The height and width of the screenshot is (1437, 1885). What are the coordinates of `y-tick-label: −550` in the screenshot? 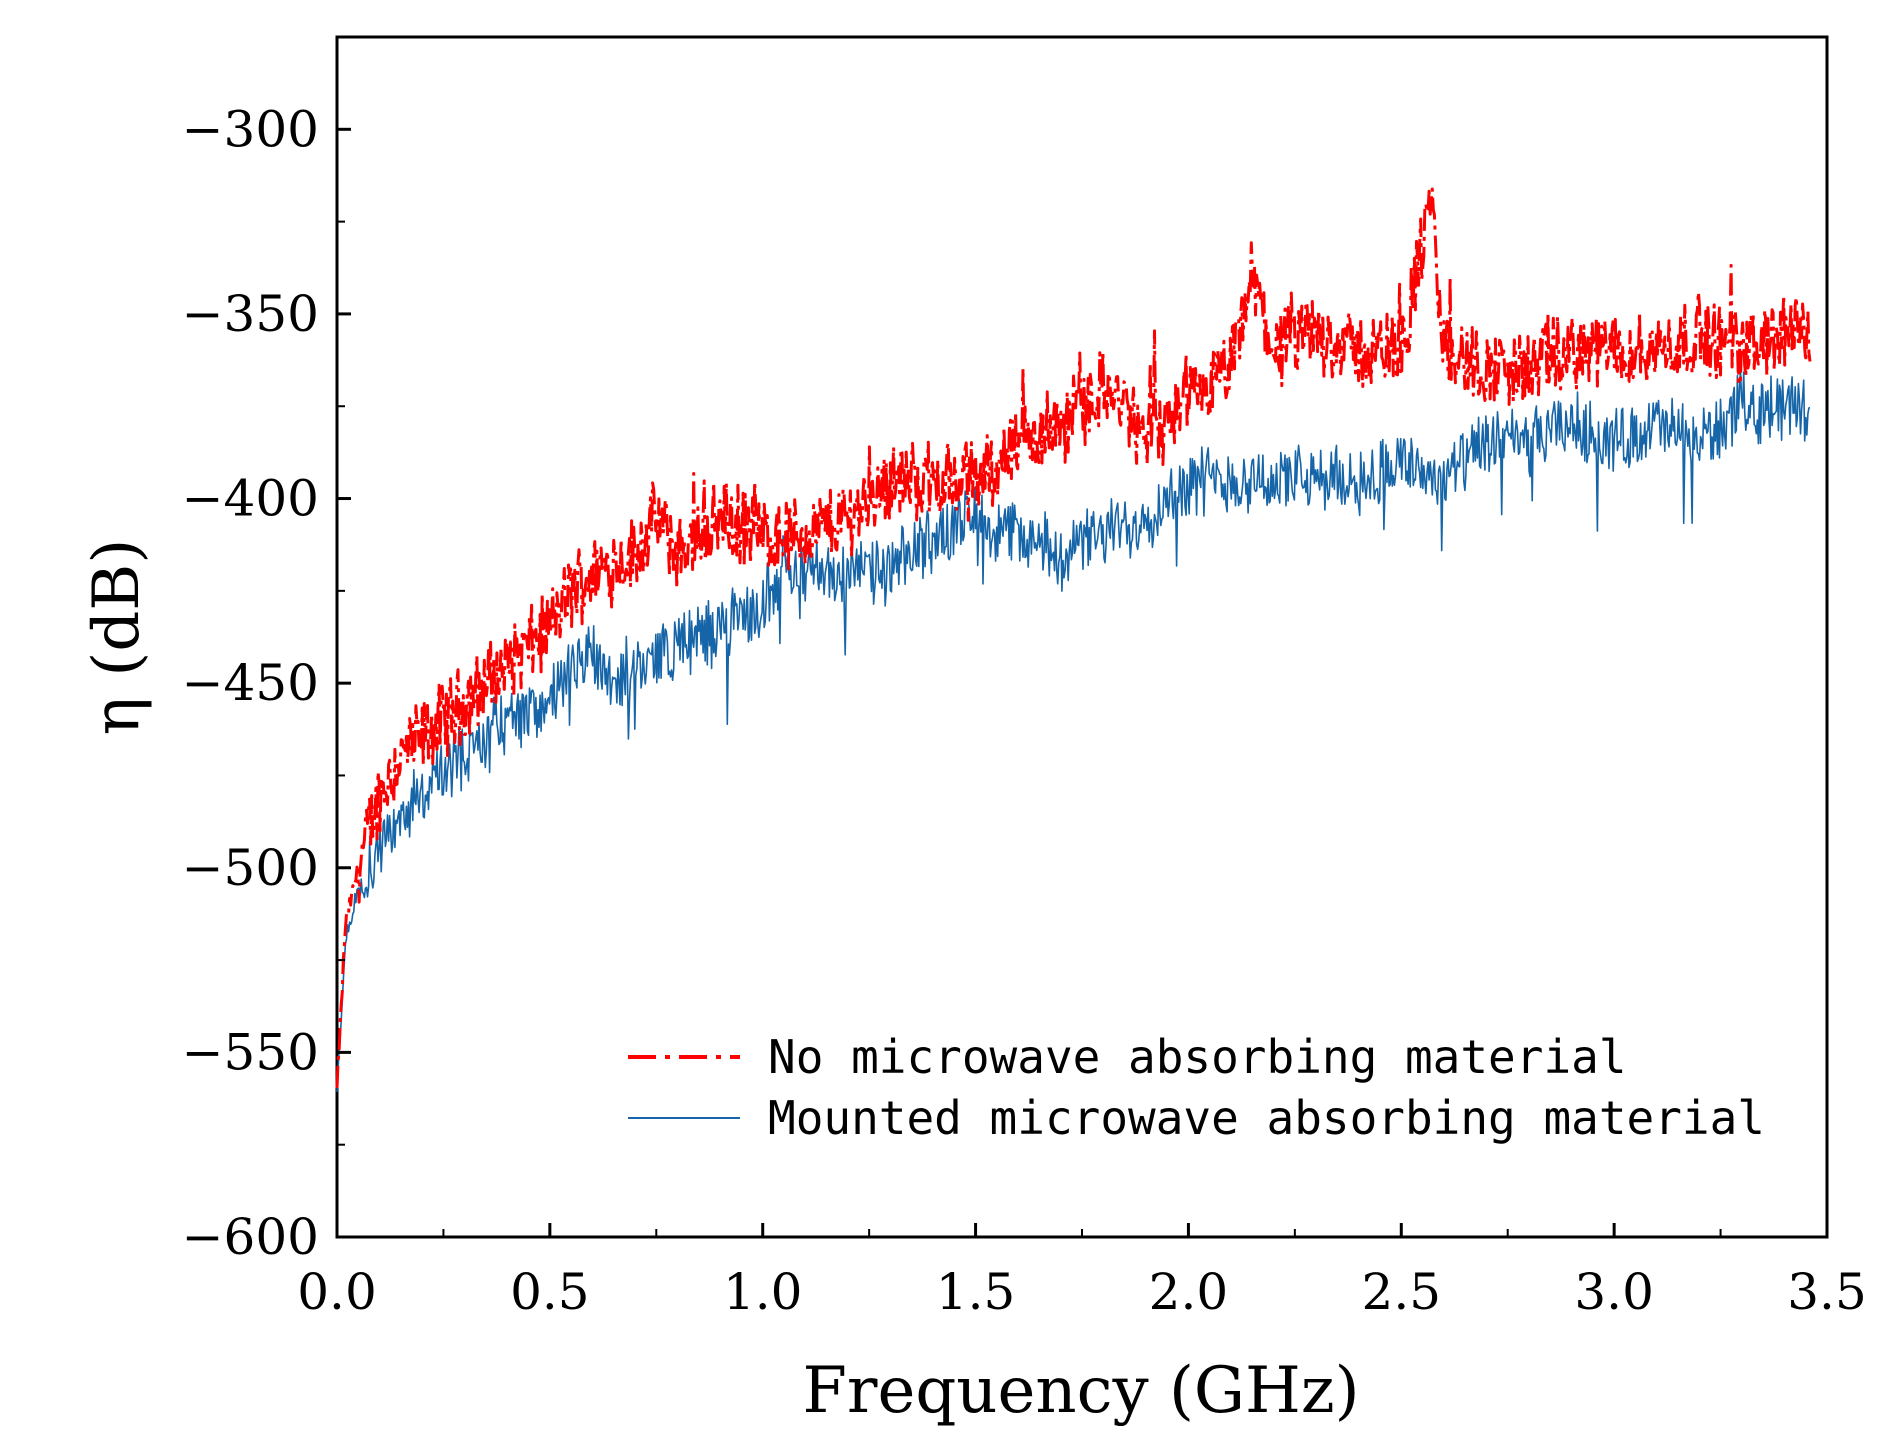 It's located at (250, 1052).